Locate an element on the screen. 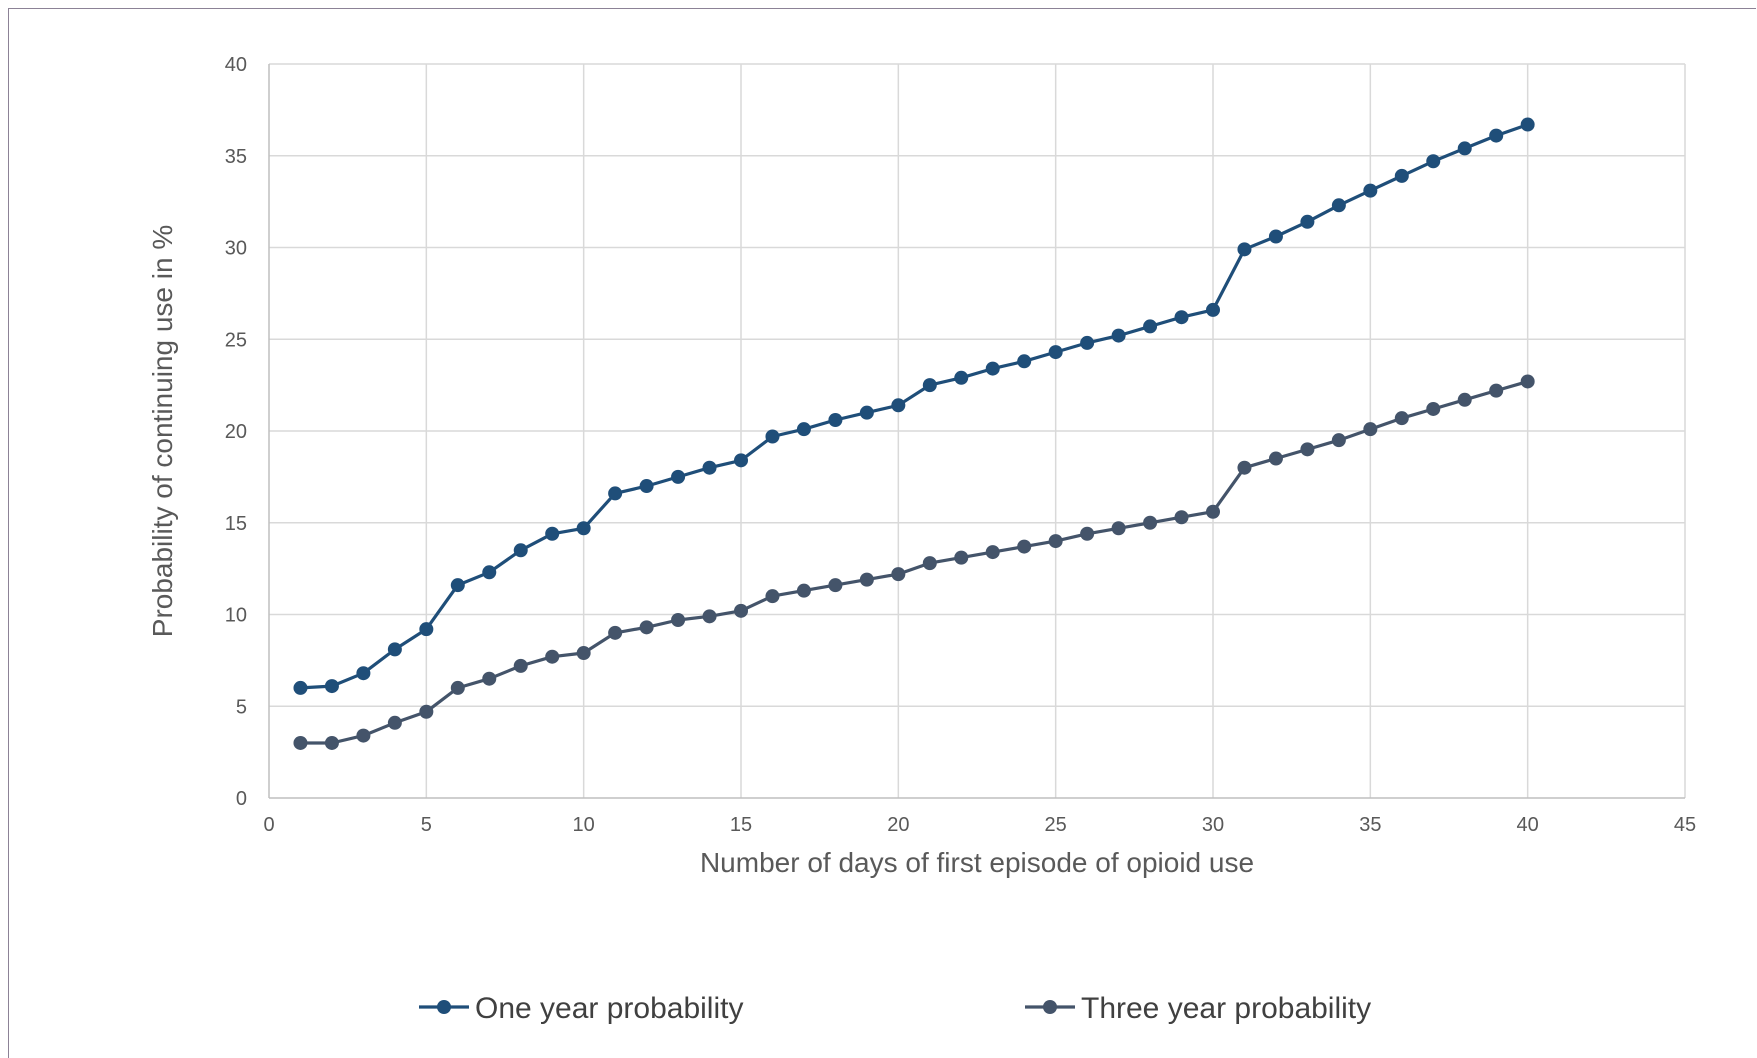  y-tick-label: 35 is located at coordinates (236, 157).